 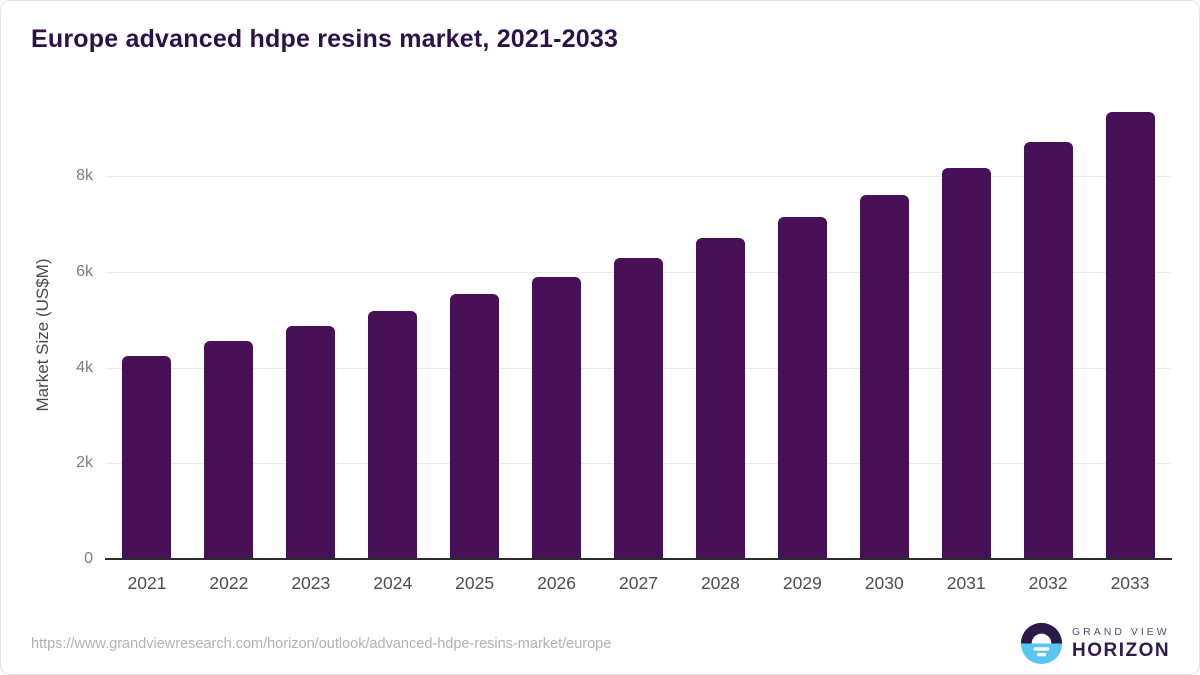 I want to click on logo-horizon-label: HORIZON, so click(x=1121, y=650).